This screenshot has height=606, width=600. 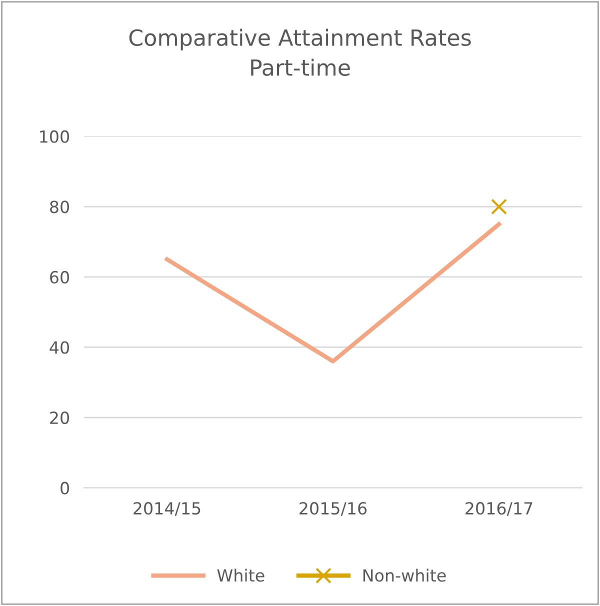 I want to click on legend-label: White, so click(x=240, y=575).